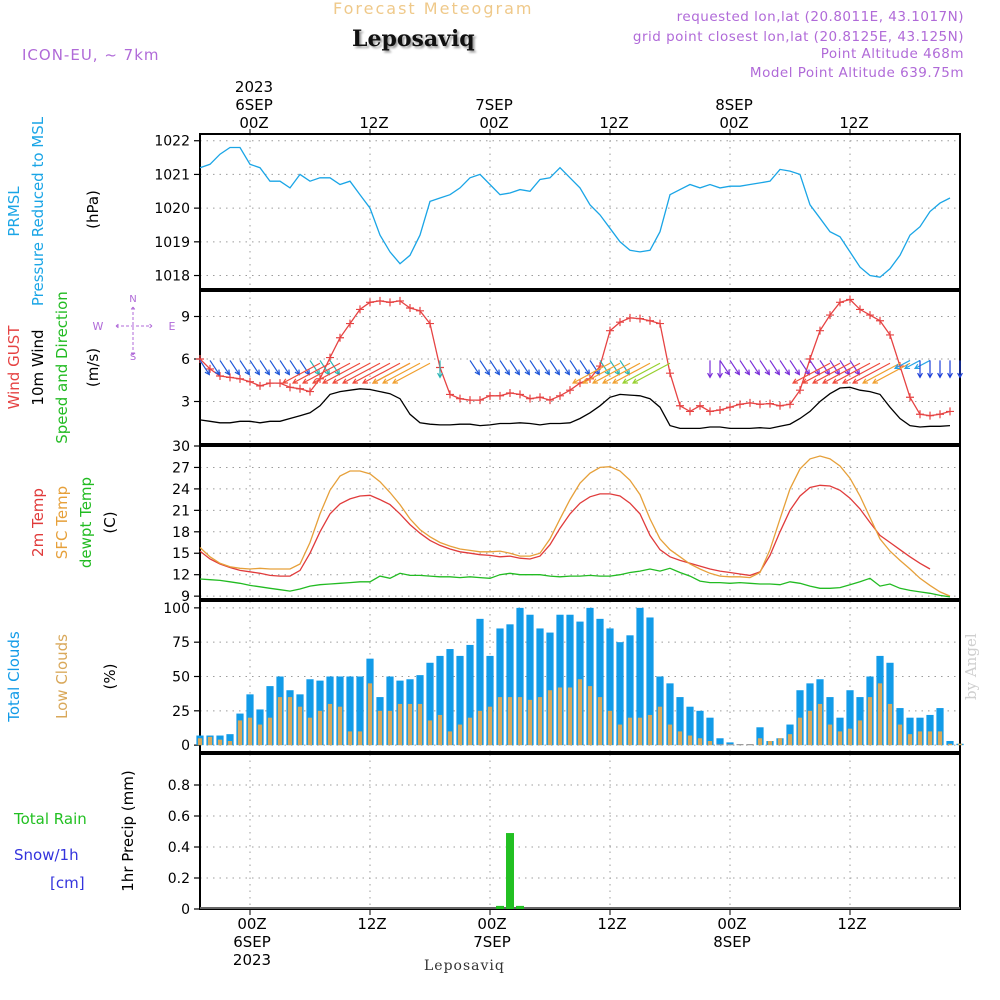  What do you see at coordinates (575, 582) in the screenshot?
I see `series-line-dewpt-temp` at bounding box center [575, 582].